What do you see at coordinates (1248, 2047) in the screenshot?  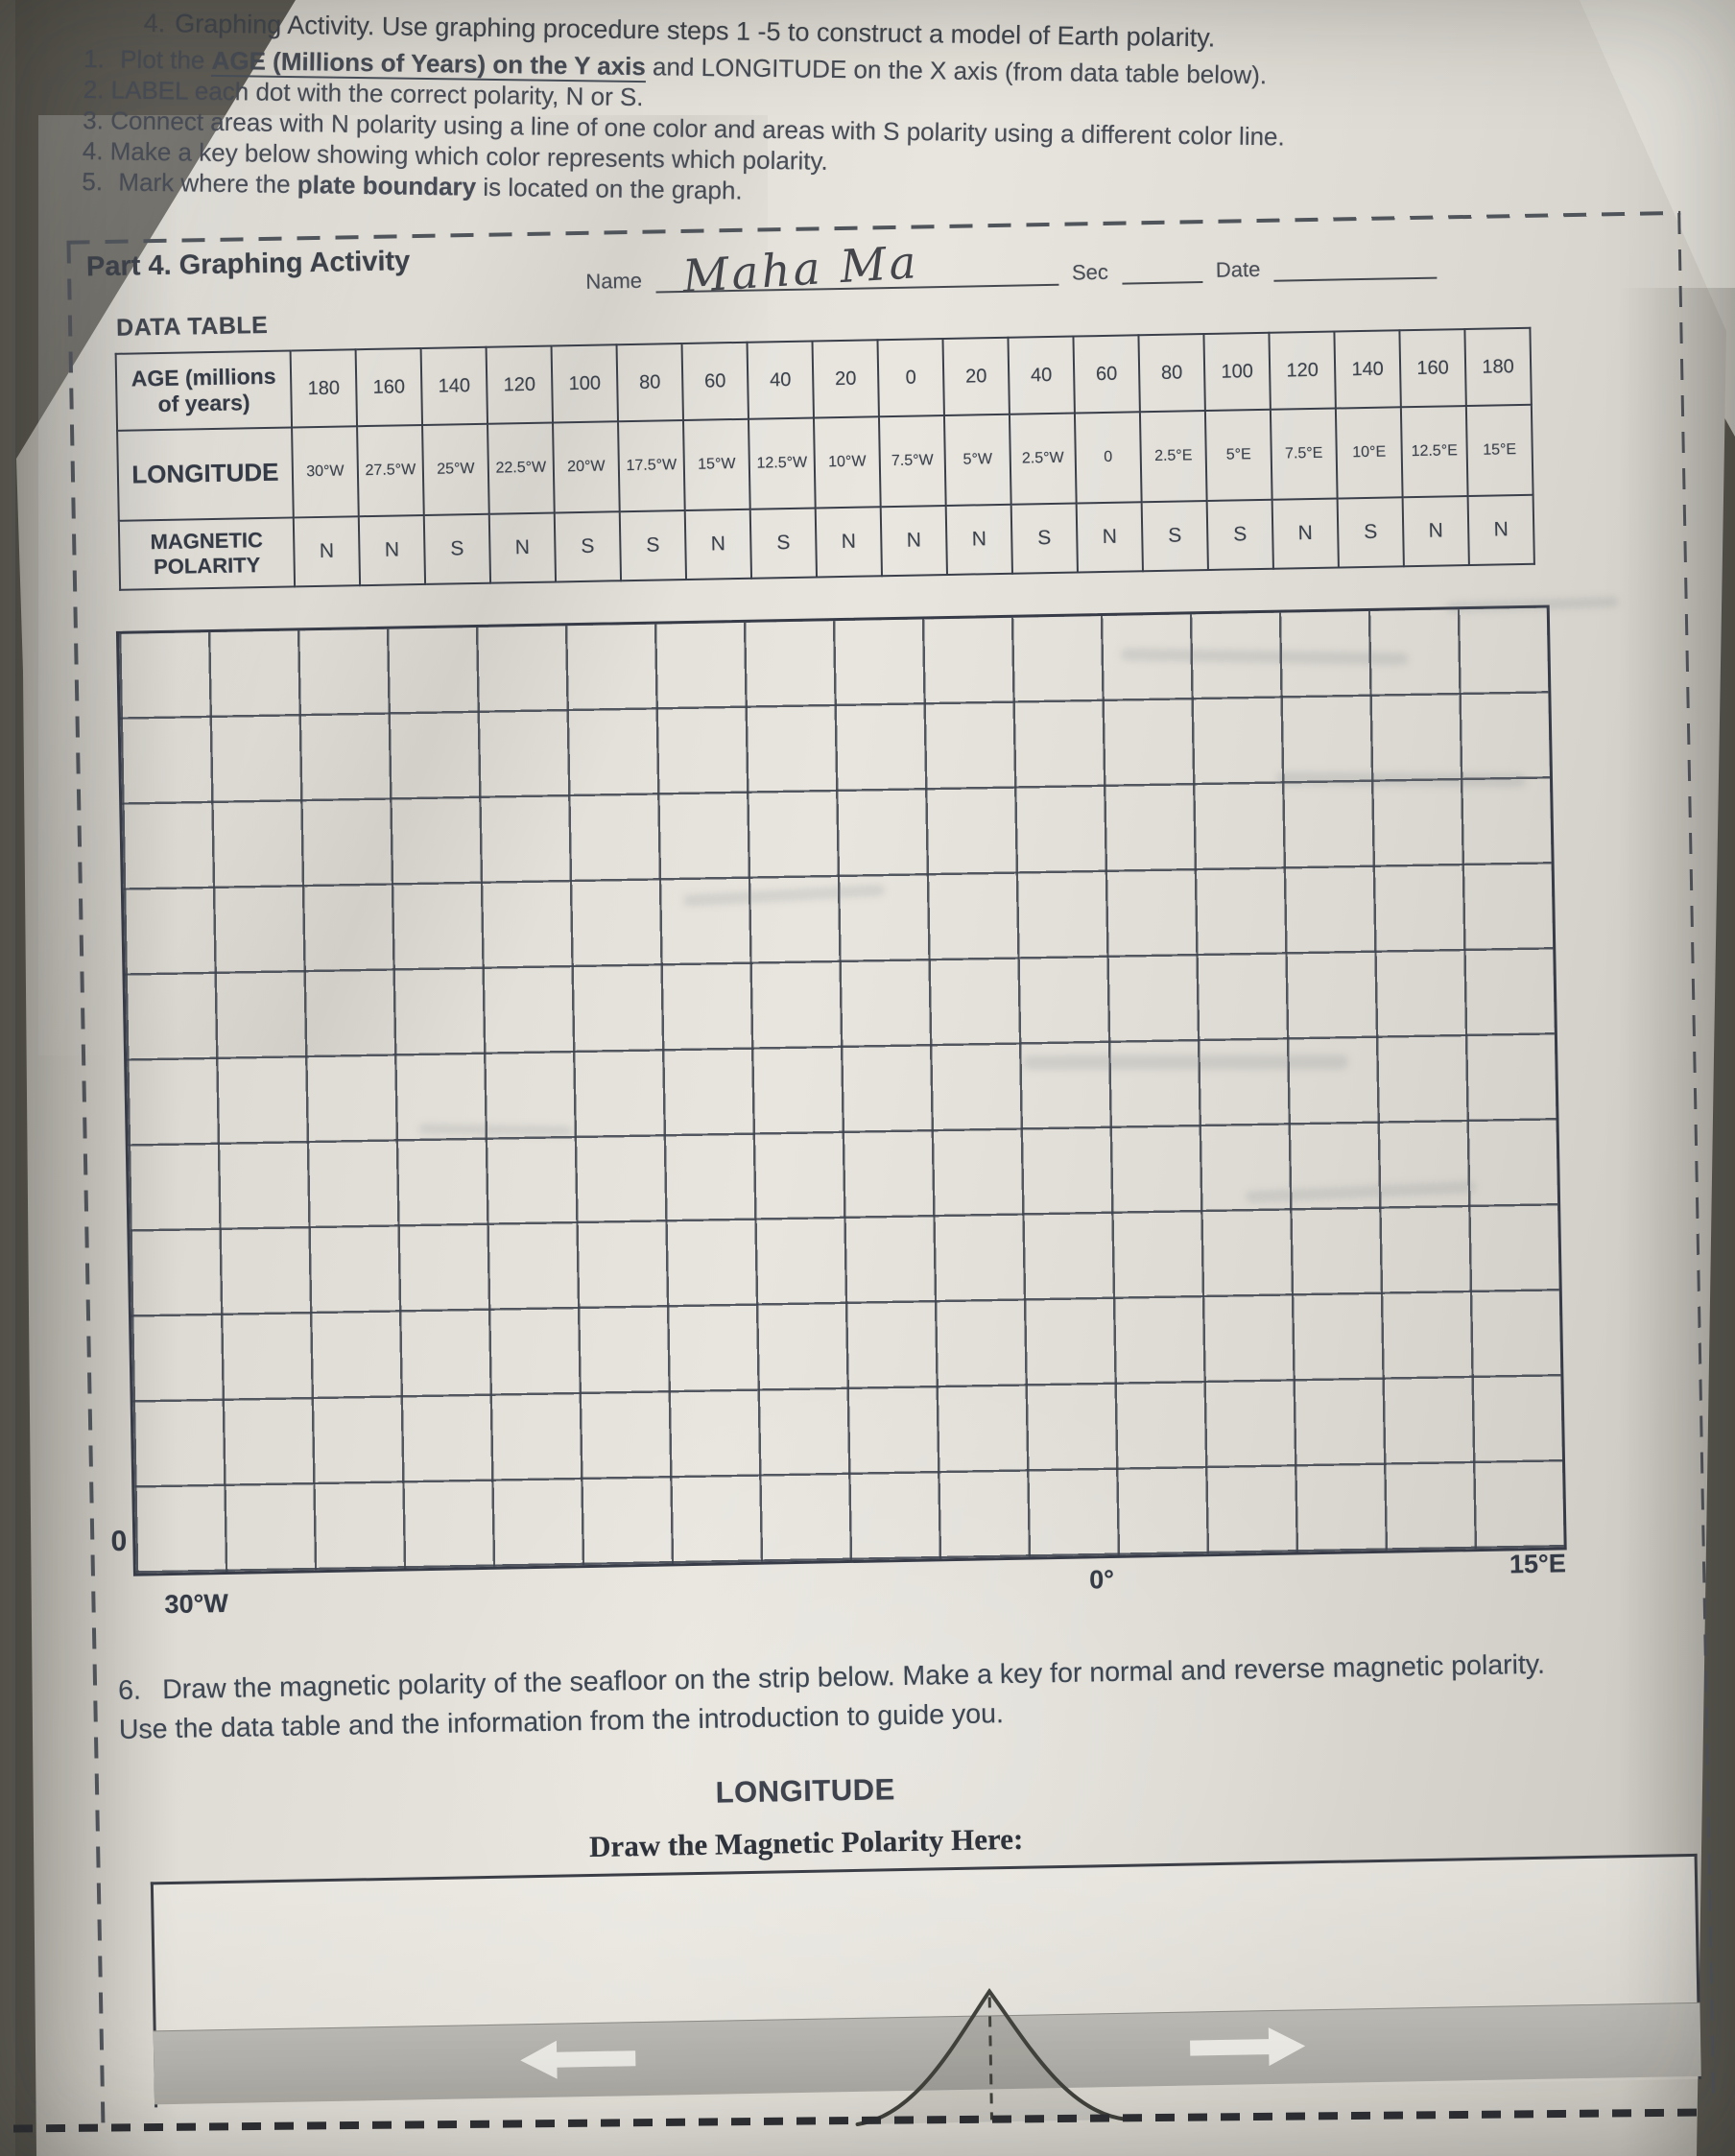 I see `spreading-arrow-right-icon` at bounding box center [1248, 2047].